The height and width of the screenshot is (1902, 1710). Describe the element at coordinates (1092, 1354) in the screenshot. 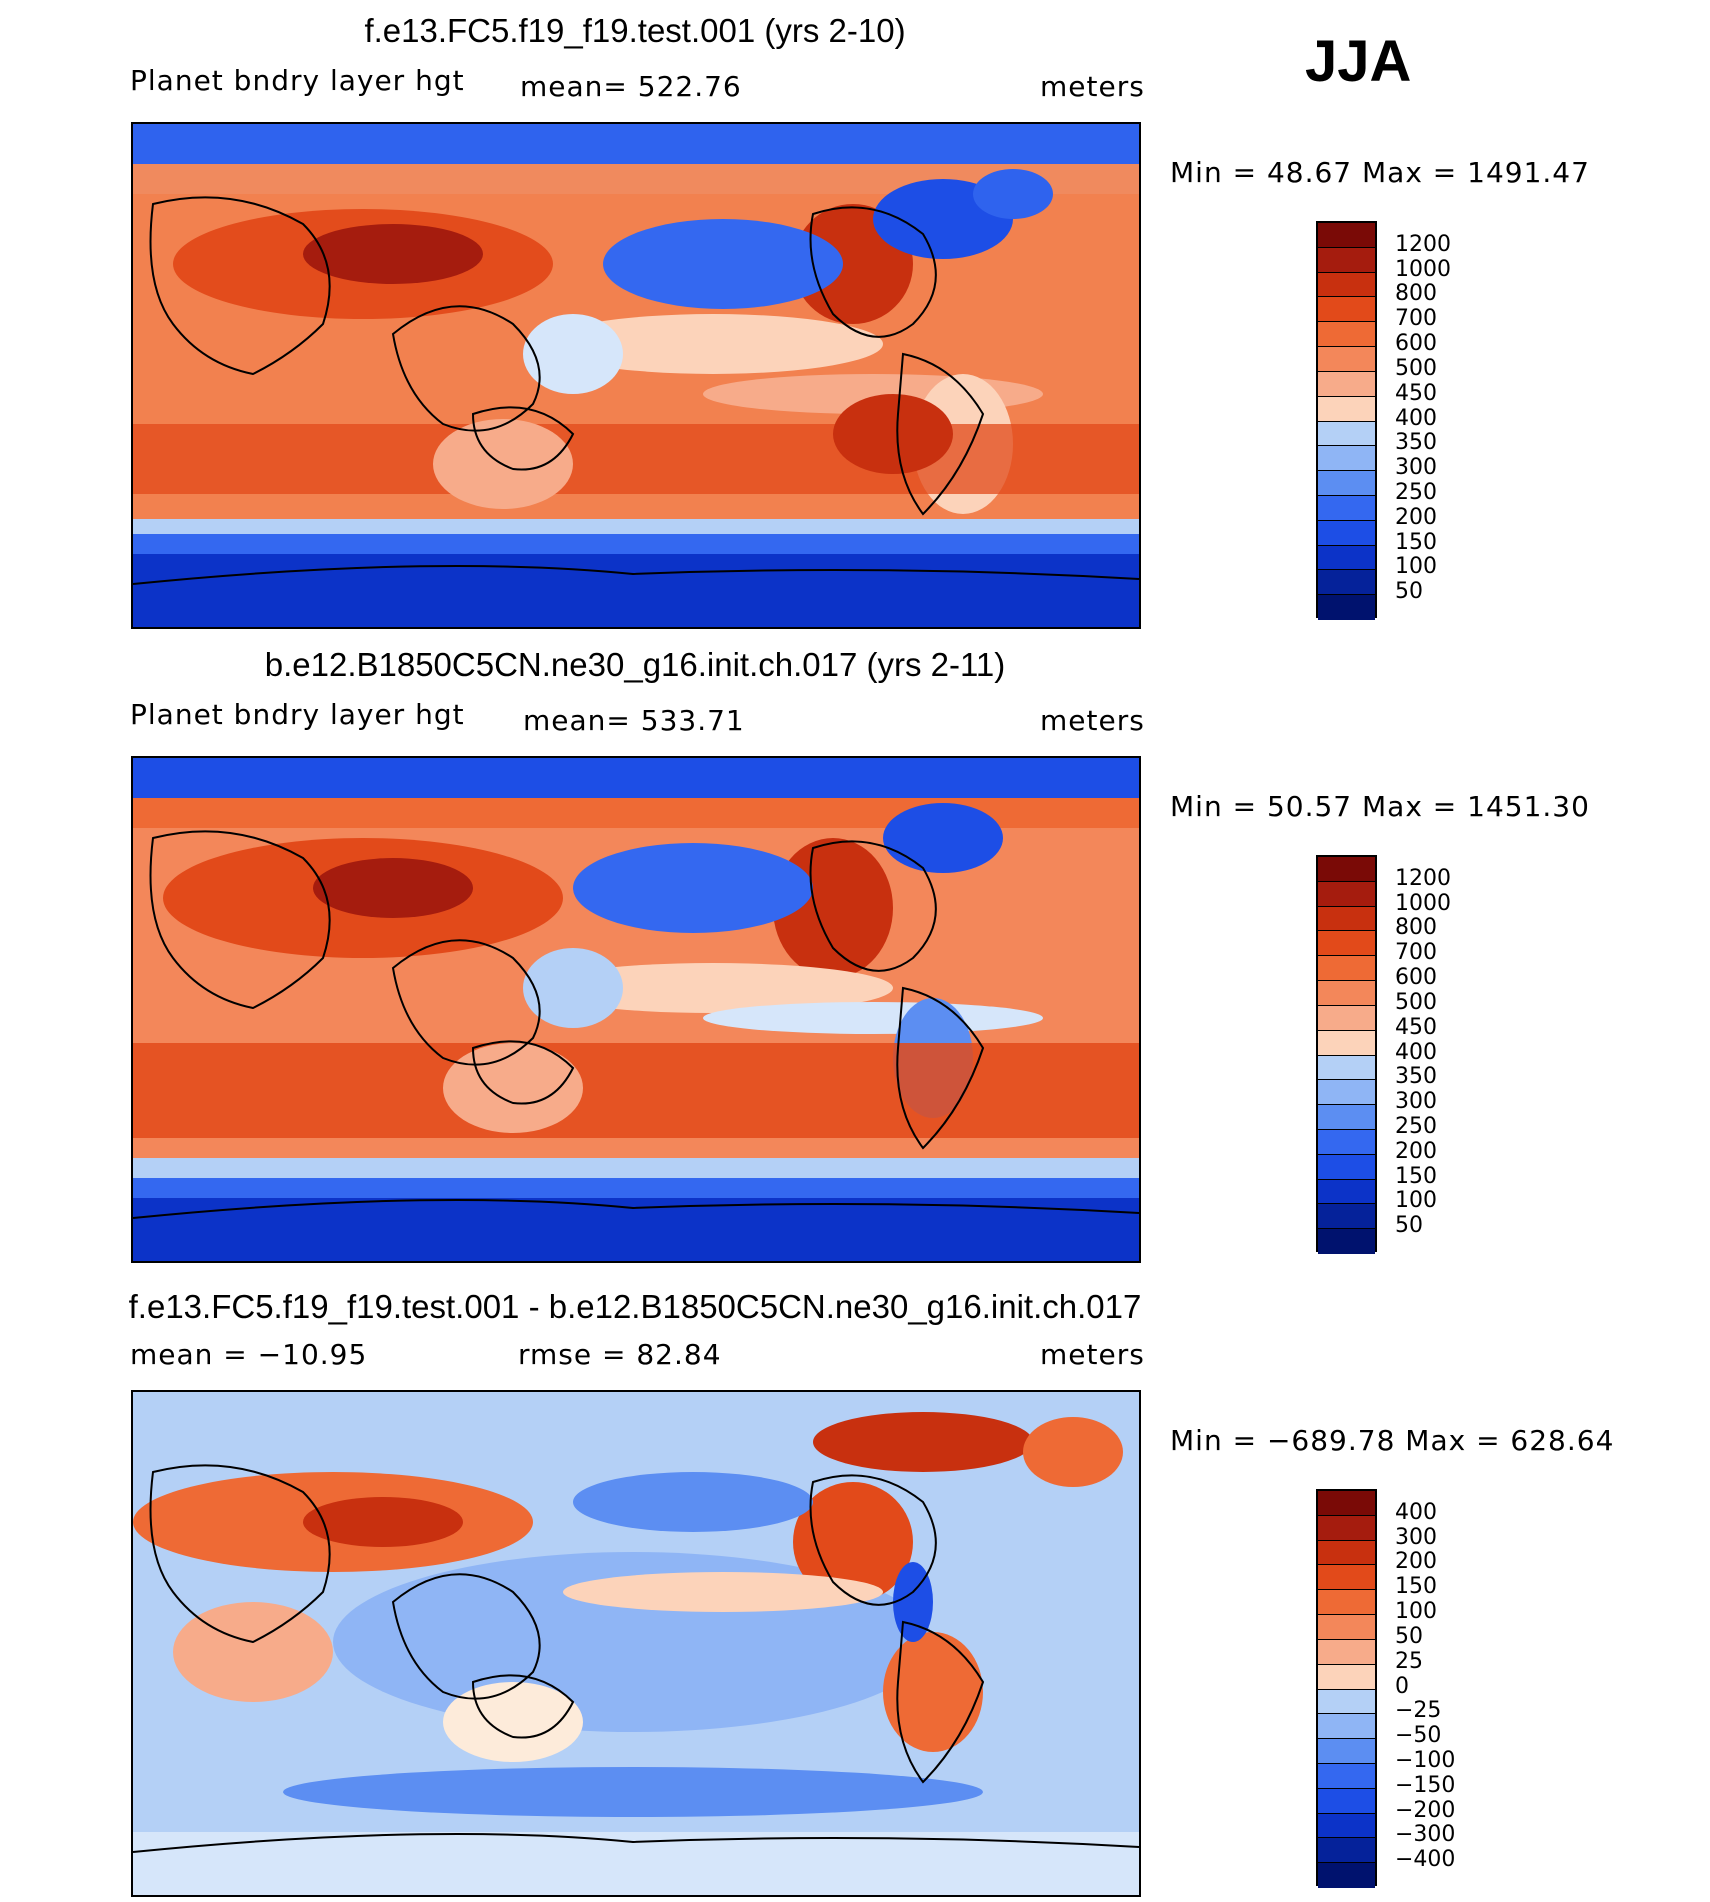

I see `panel-3-units: meters` at that location.